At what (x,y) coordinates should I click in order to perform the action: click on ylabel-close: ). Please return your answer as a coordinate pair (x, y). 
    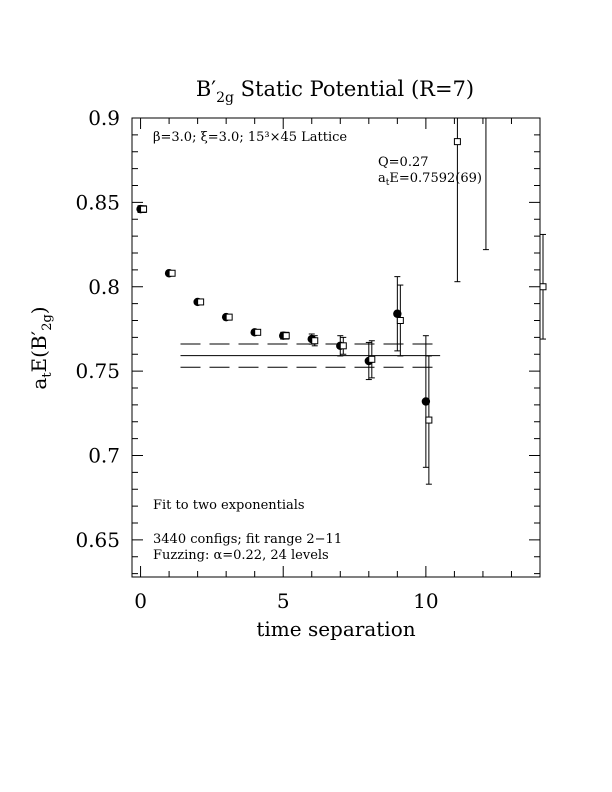
    Looking at the image, I should click on (39, 310).